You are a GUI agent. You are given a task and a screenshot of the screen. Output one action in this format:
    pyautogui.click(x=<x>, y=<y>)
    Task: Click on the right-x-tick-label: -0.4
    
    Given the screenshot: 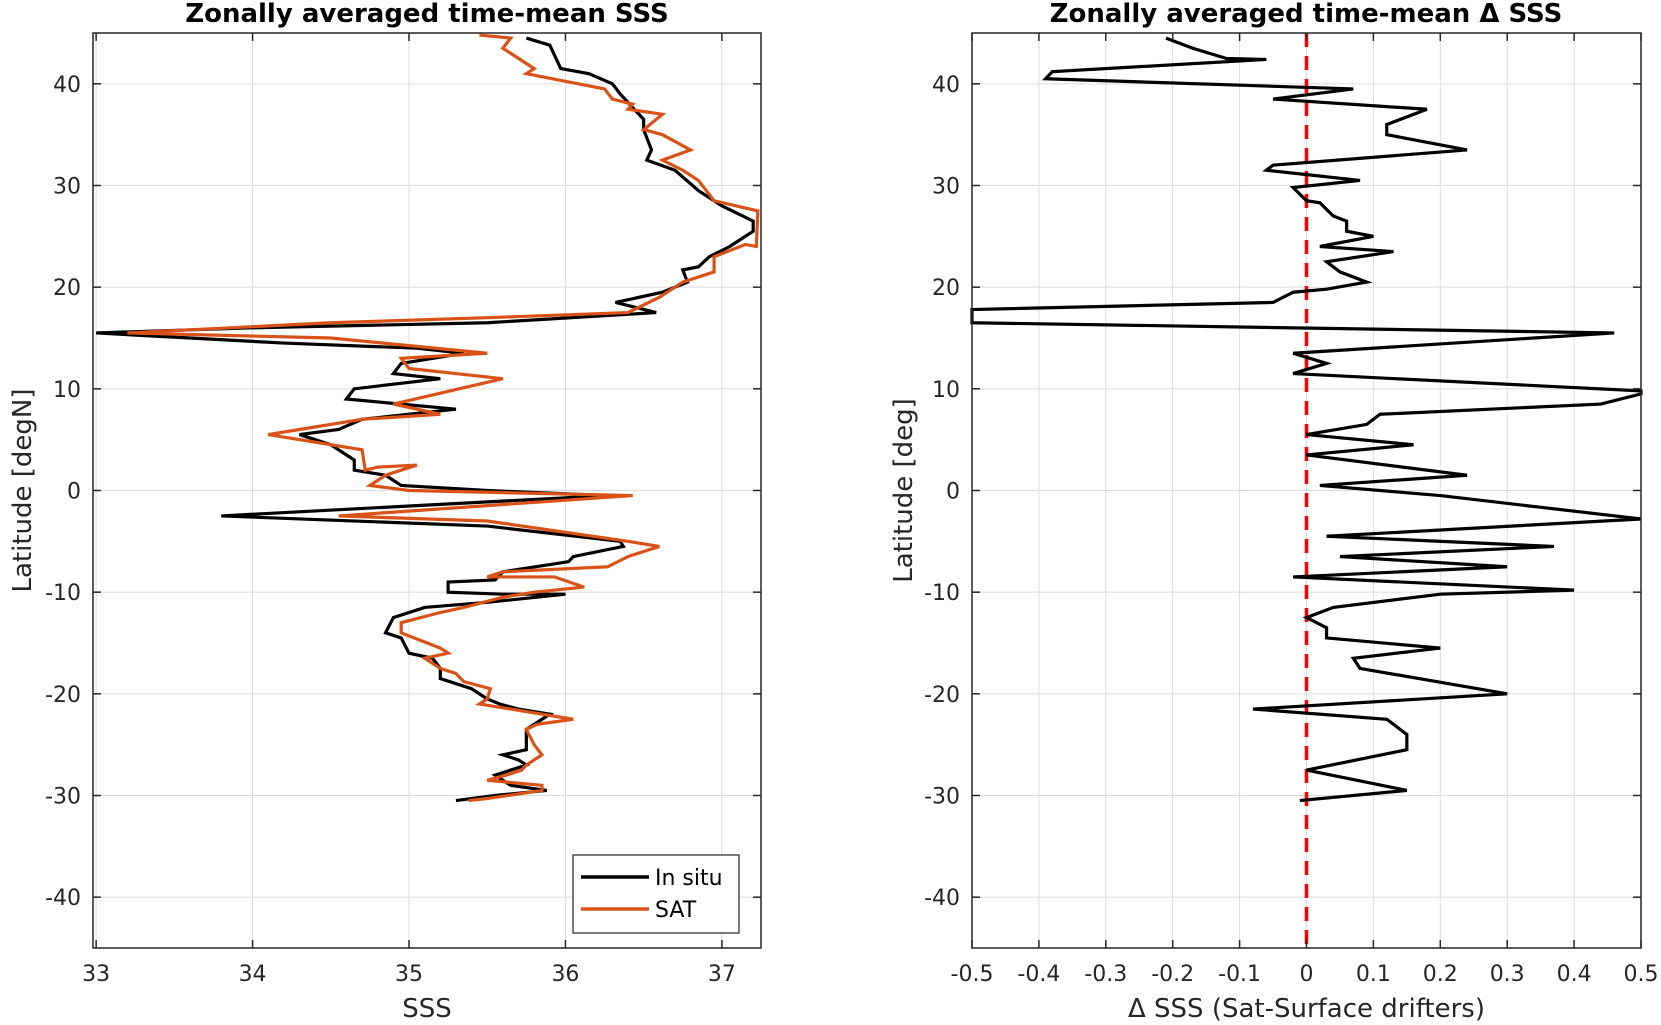 What is the action you would take?
    pyautogui.click(x=1038, y=974)
    